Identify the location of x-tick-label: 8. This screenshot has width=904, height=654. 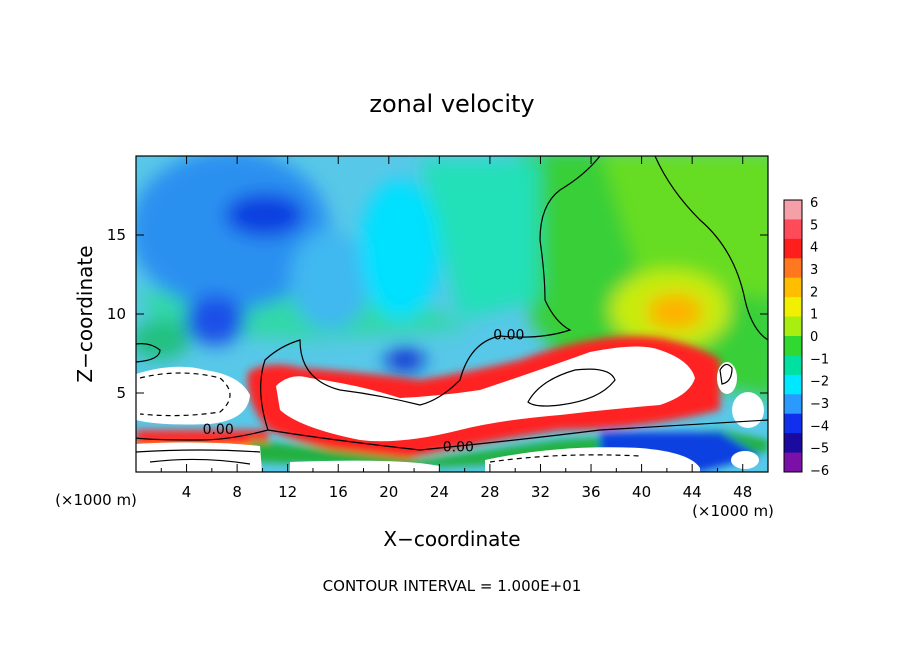
(237, 492).